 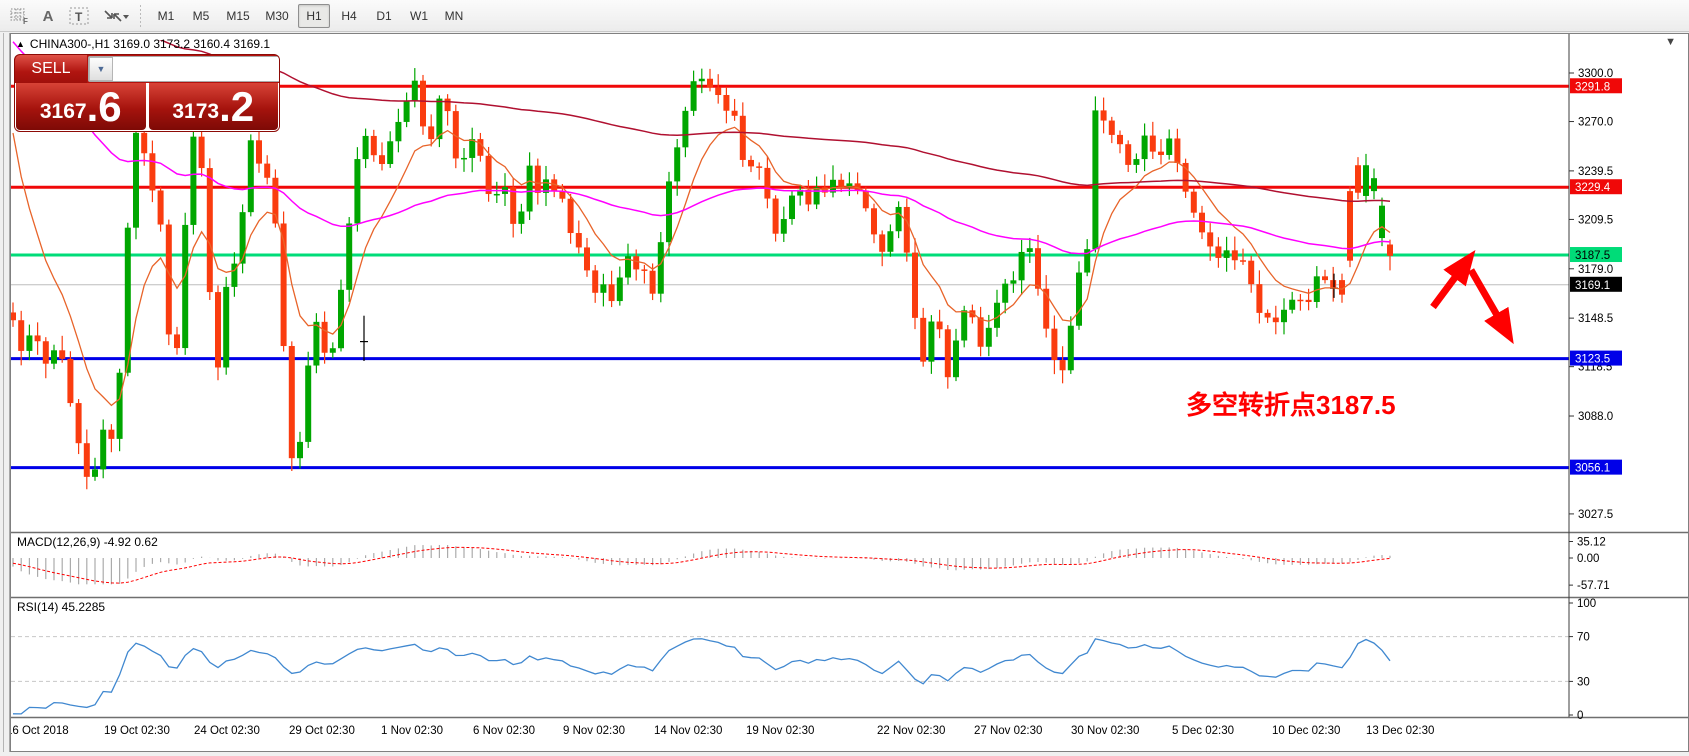 What do you see at coordinates (1203, 731) in the screenshot?
I see `date-label: 5 Dec 02:30` at bounding box center [1203, 731].